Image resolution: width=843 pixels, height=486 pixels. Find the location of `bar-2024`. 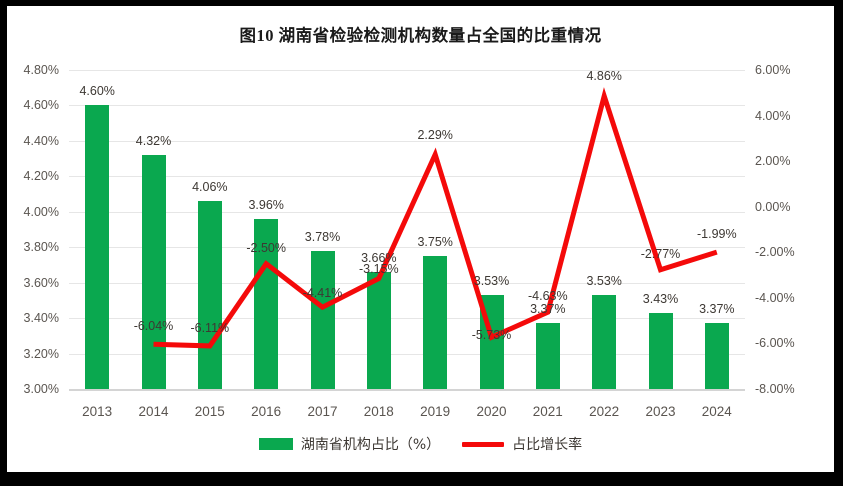

bar-2024 is located at coordinates (716, 356).